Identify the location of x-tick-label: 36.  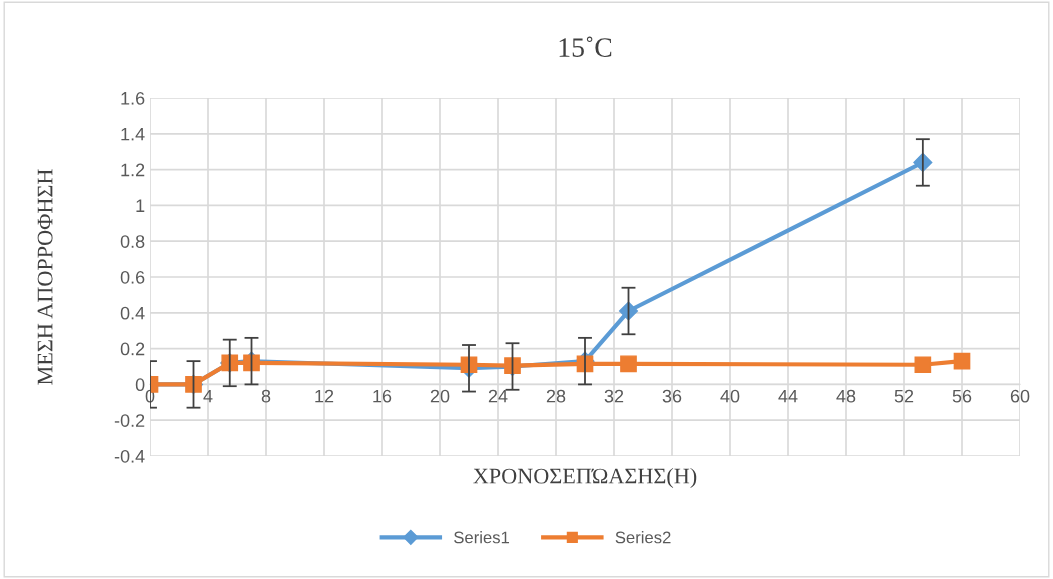
(672, 396).